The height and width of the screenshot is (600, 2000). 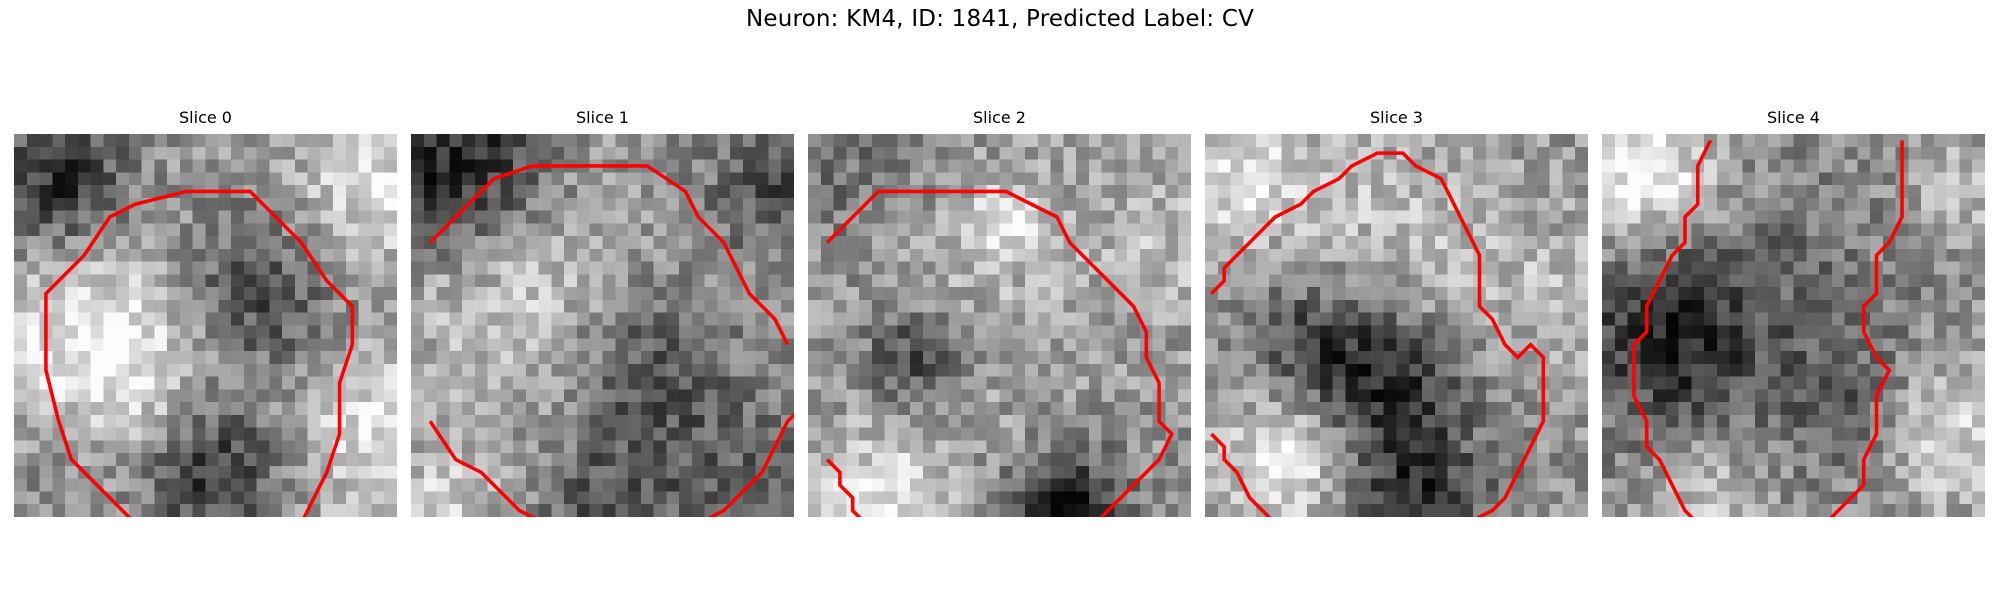 What do you see at coordinates (1793, 117) in the screenshot?
I see `slice-title-4: Slice 4` at bounding box center [1793, 117].